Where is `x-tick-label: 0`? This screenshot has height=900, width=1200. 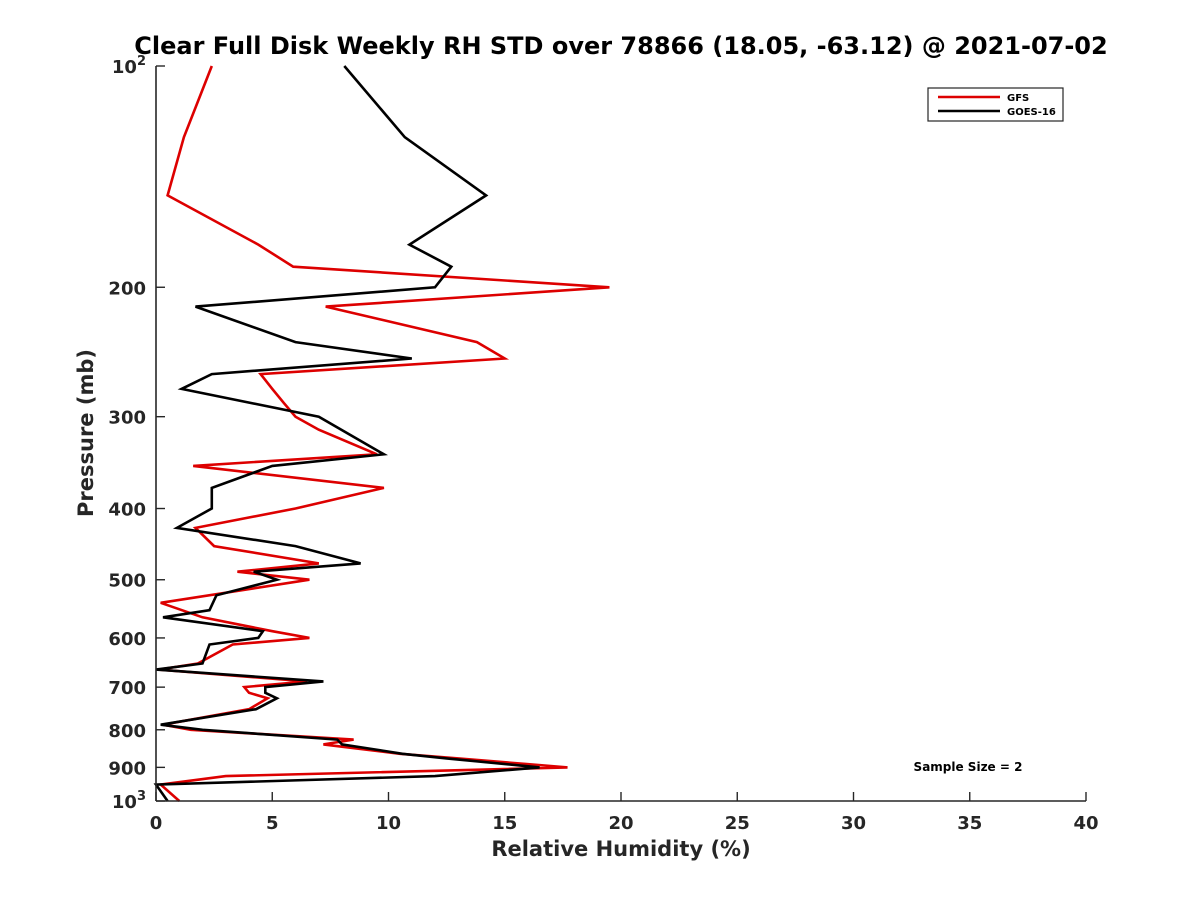
x-tick-label: 0 is located at coordinates (156, 823).